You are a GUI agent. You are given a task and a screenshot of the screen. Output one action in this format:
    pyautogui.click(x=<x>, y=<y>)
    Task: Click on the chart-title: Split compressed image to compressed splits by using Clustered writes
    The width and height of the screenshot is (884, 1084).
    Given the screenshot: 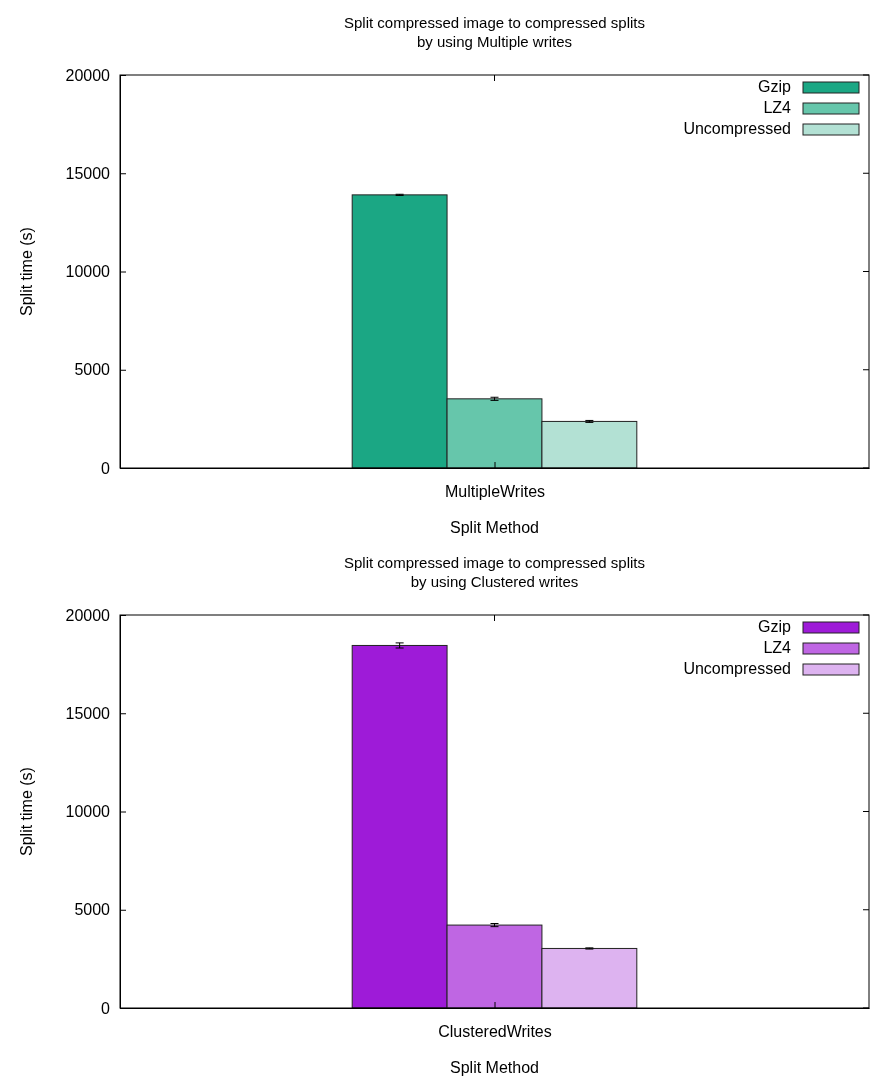 What is the action you would take?
    pyautogui.click(x=494, y=572)
    